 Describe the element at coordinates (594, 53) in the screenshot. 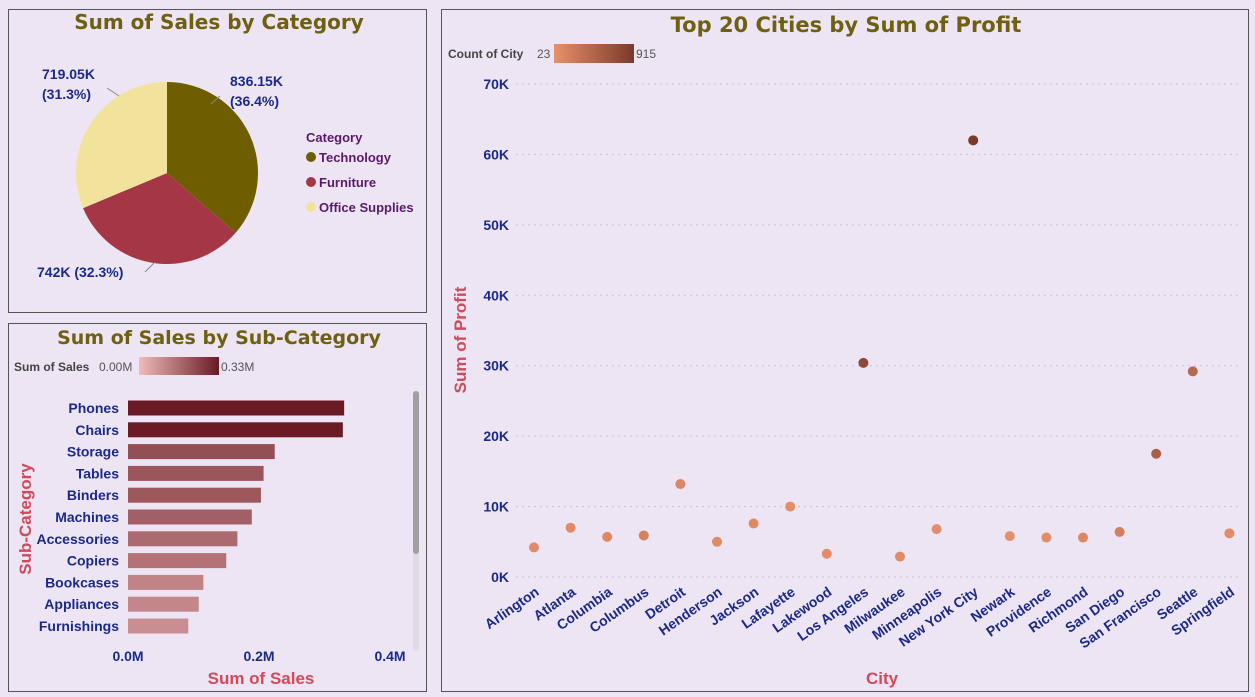

I see `scatter-legend-gradient` at that location.